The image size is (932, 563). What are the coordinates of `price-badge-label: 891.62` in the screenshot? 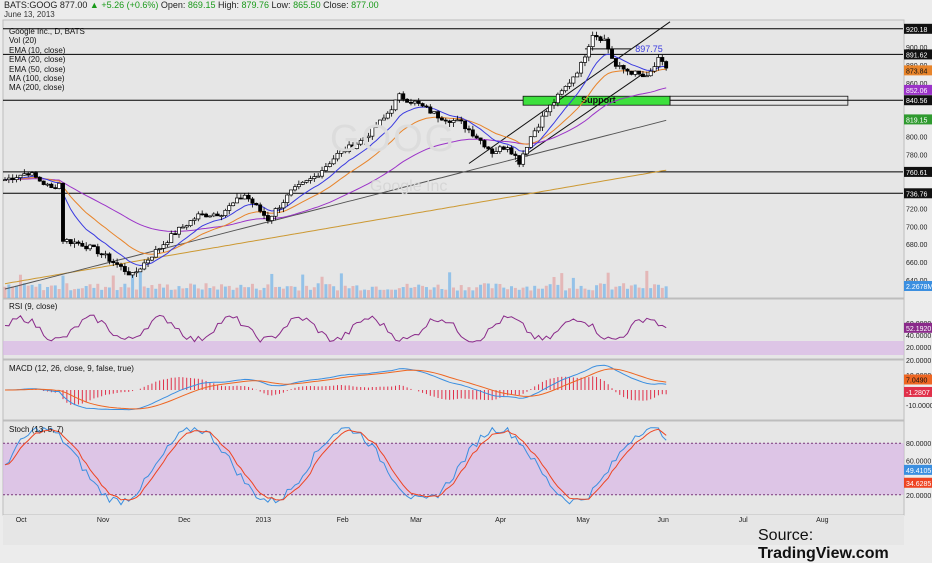 It's located at (917, 55).